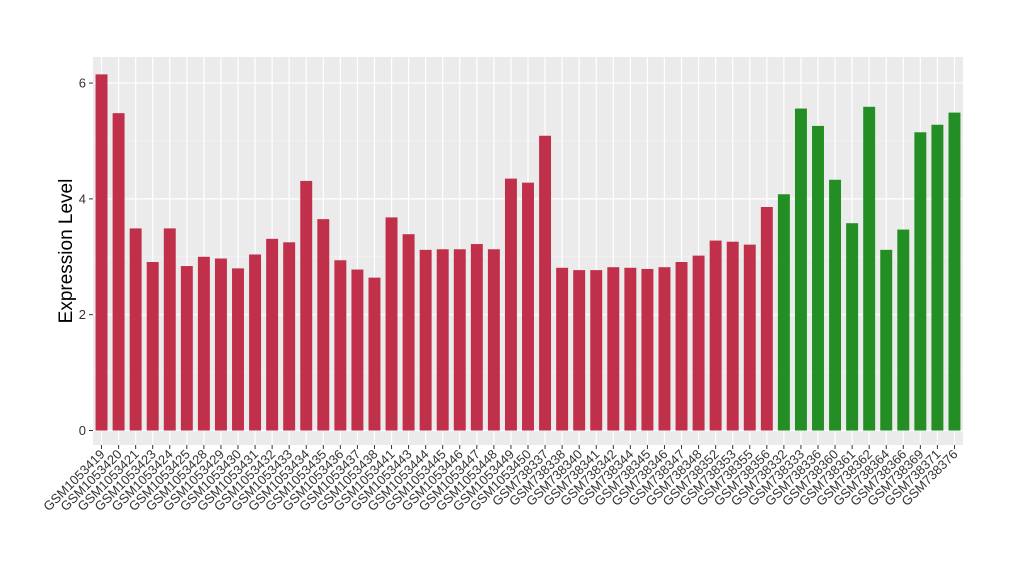 The image size is (1020, 580). I want to click on bar-GSM738342, so click(613, 349).